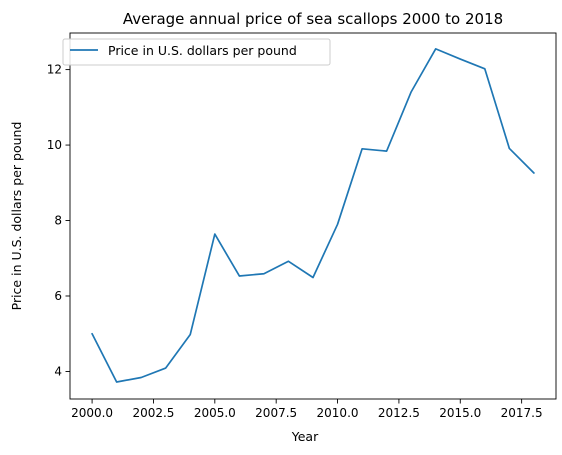  Describe the element at coordinates (58, 296) in the screenshot. I see `y-tick-label: 6` at that location.